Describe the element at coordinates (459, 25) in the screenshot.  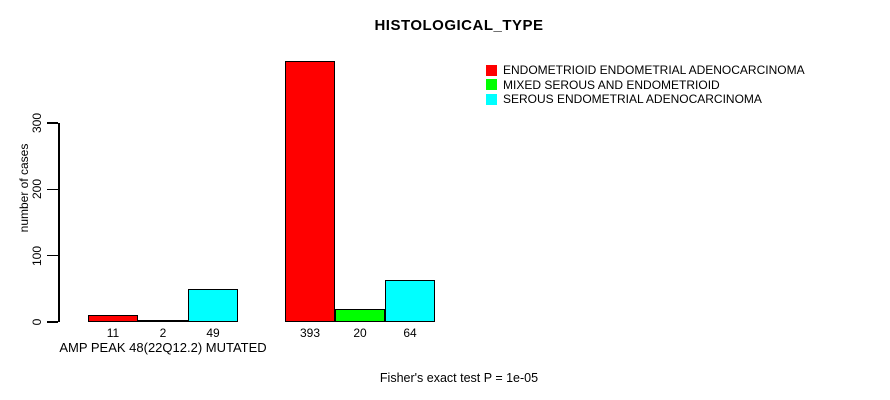
I see `chart-title: HISTOLOGICAL_TYPE` at that location.